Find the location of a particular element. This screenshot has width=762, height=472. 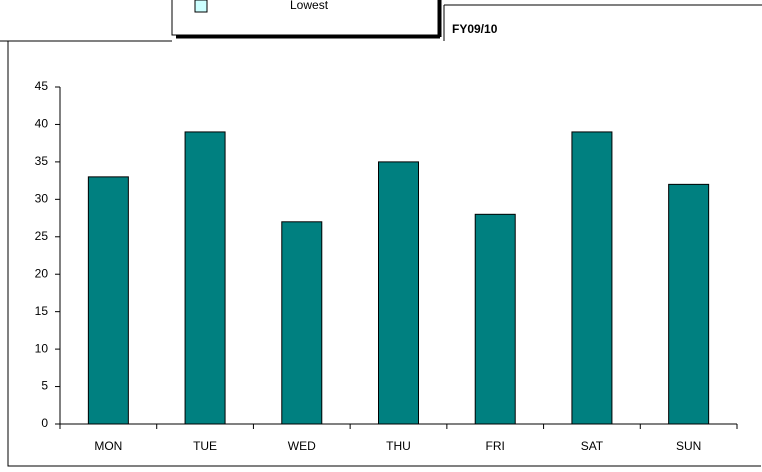

x-tick-label: WED is located at coordinates (302, 446).